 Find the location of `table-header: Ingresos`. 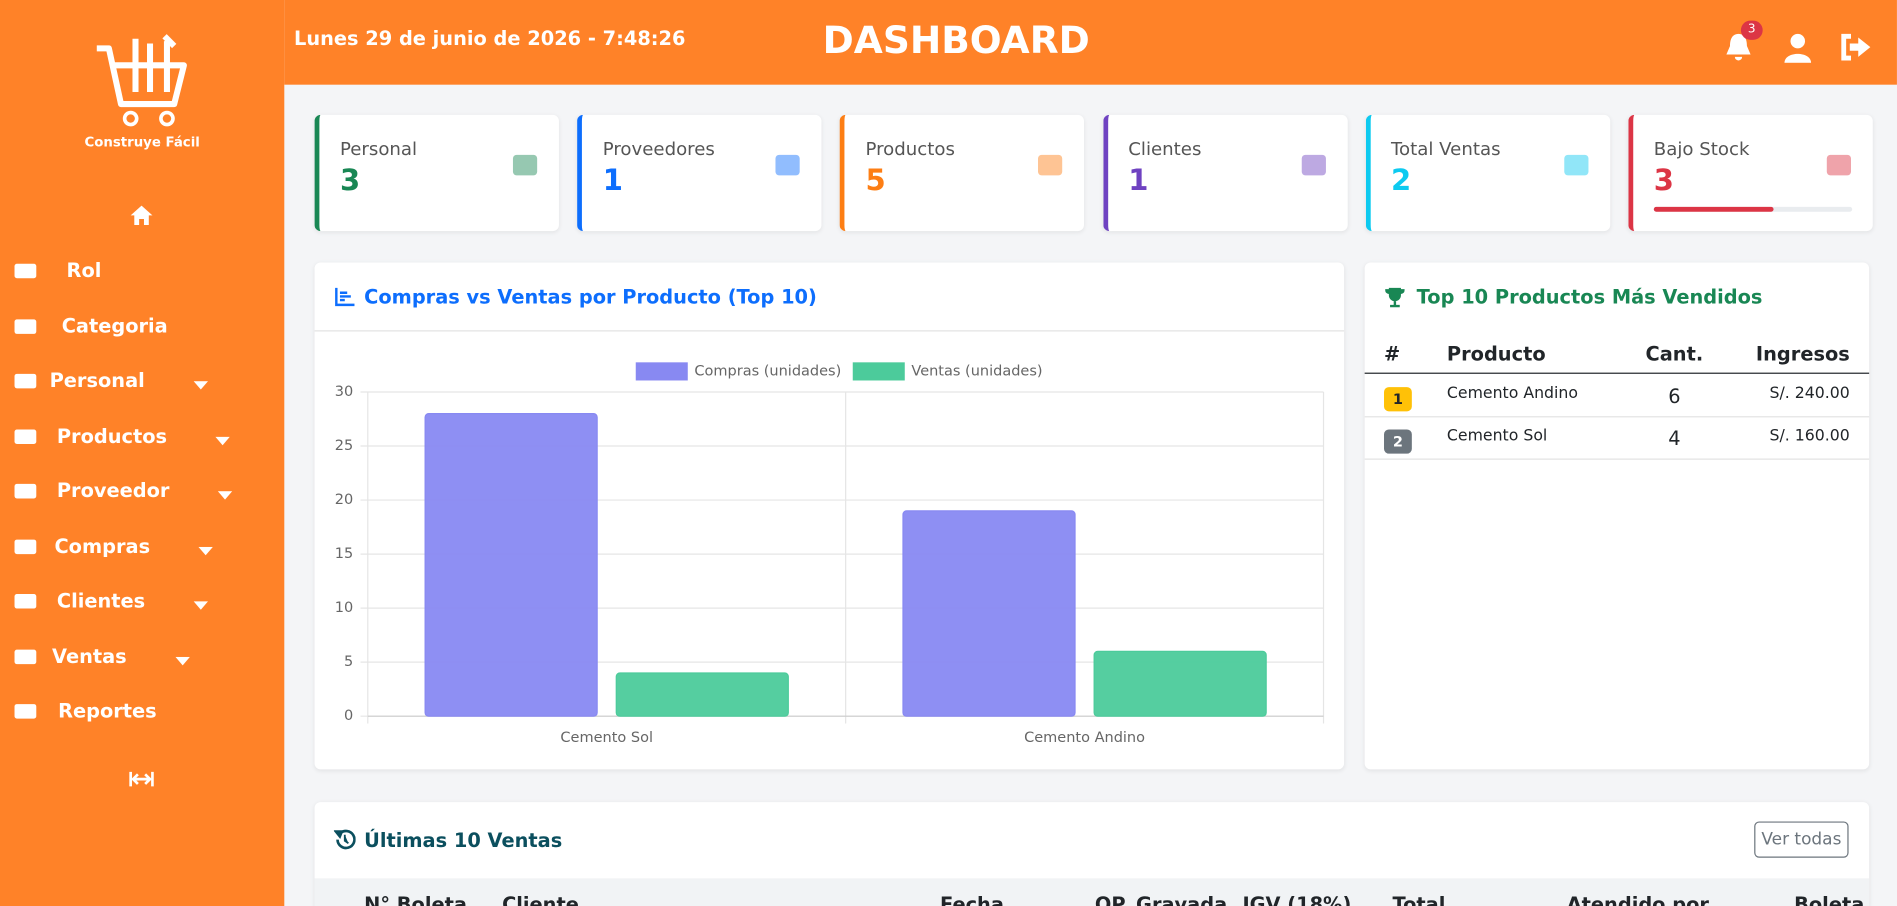

table-header: Ingresos is located at coordinates (1802, 354).